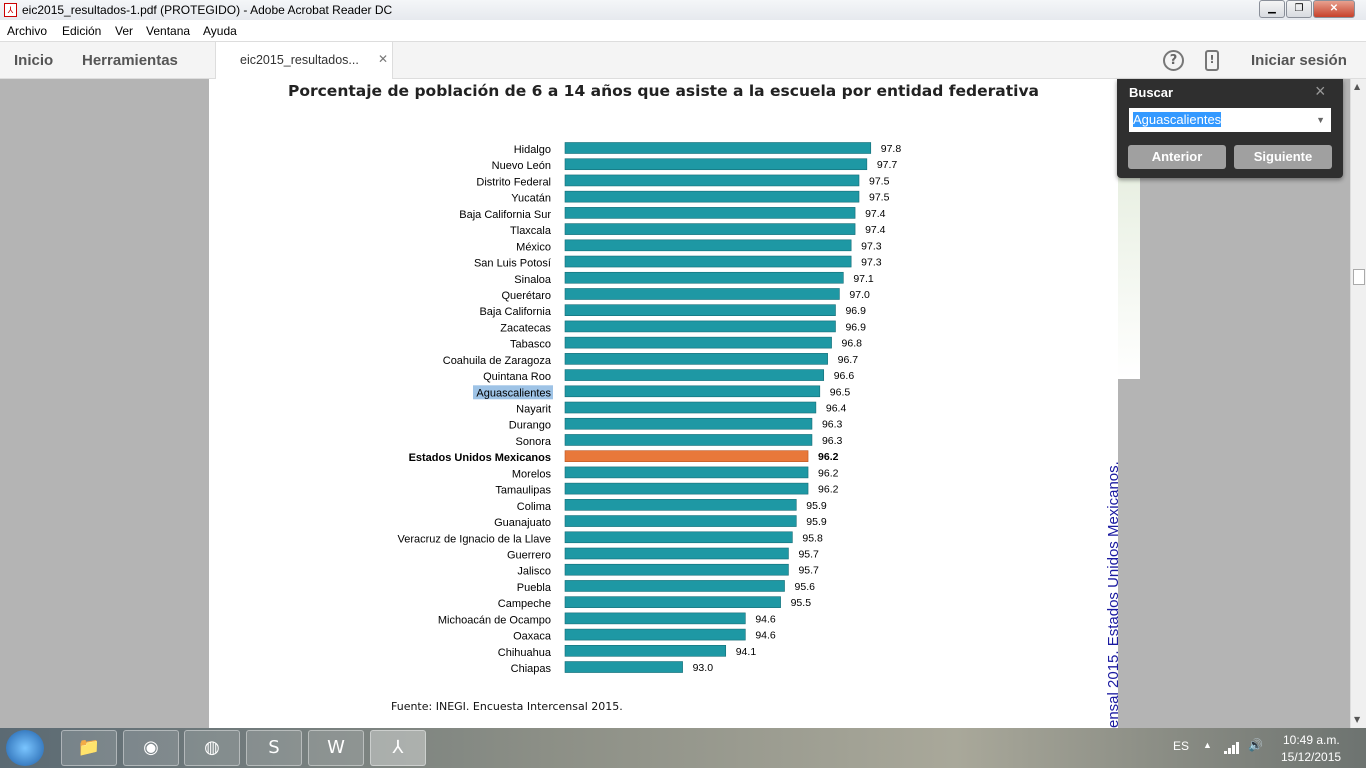  What do you see at coordinates (168, 31) in the screenshot?
I see `menu-ventana: Ventana` at bounding box center [168, 31].